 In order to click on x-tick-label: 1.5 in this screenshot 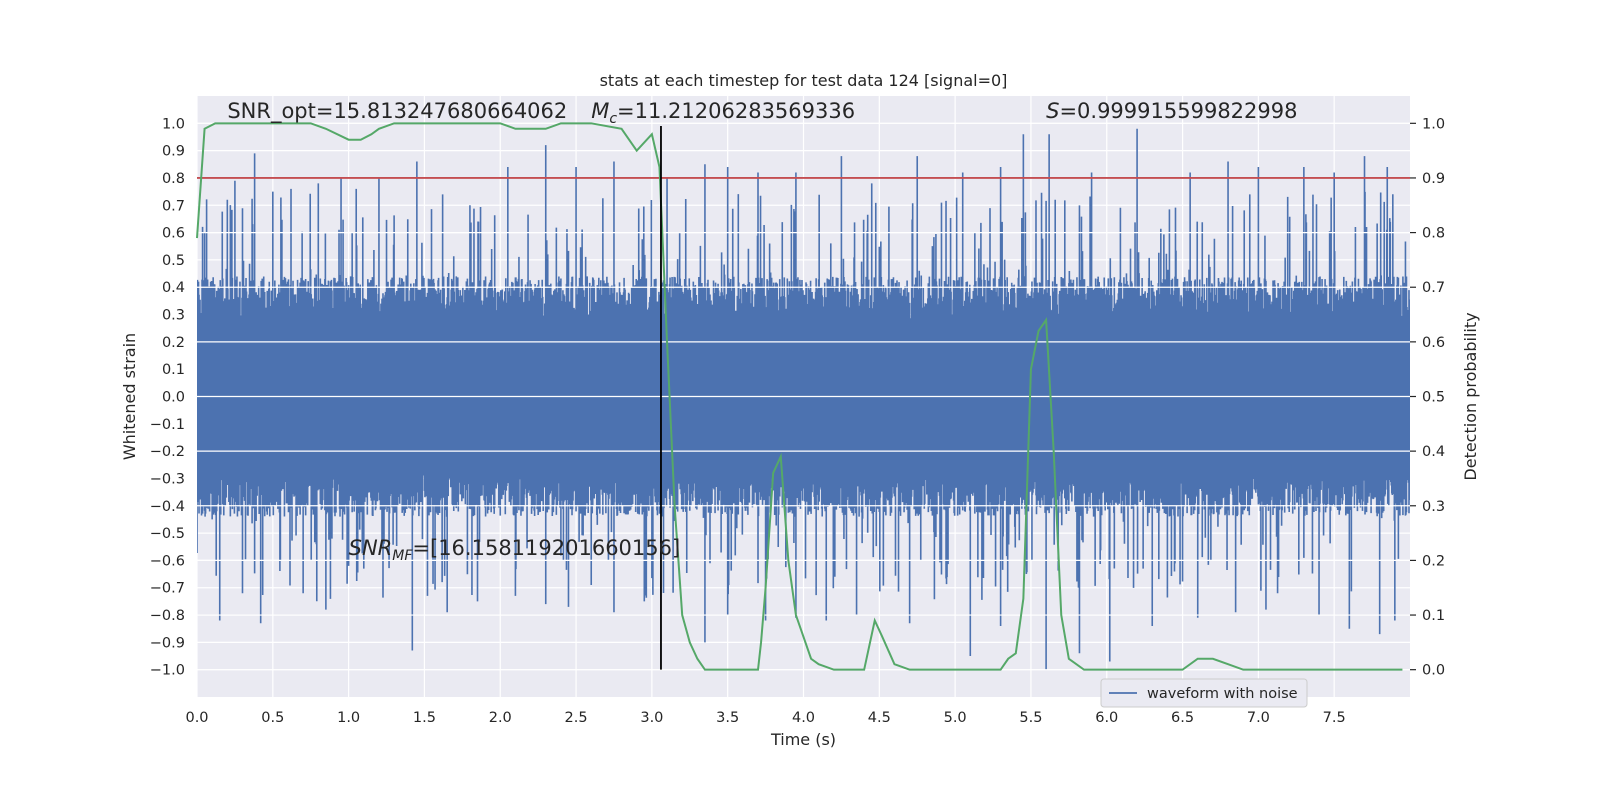, I will do `click(424, 718)`.